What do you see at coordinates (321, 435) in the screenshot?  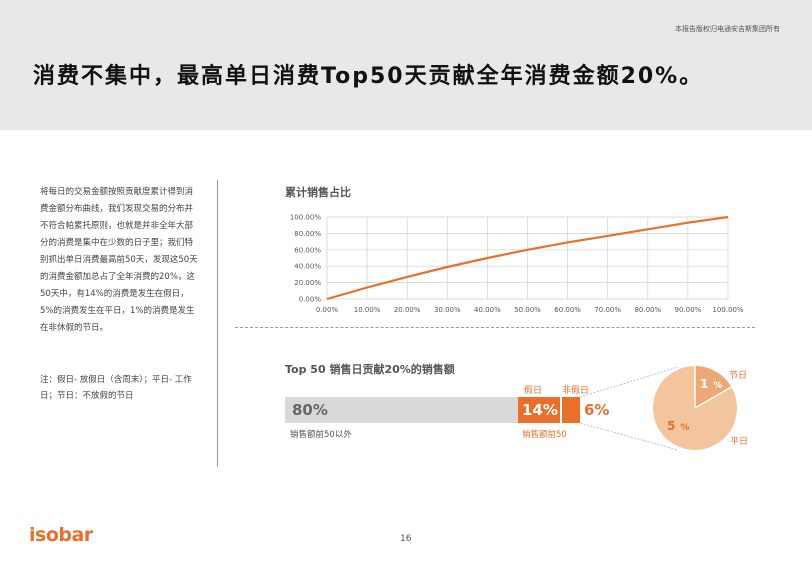 I see `caption-other-days: 销售额前50以外` at bounding box center [321, 435].